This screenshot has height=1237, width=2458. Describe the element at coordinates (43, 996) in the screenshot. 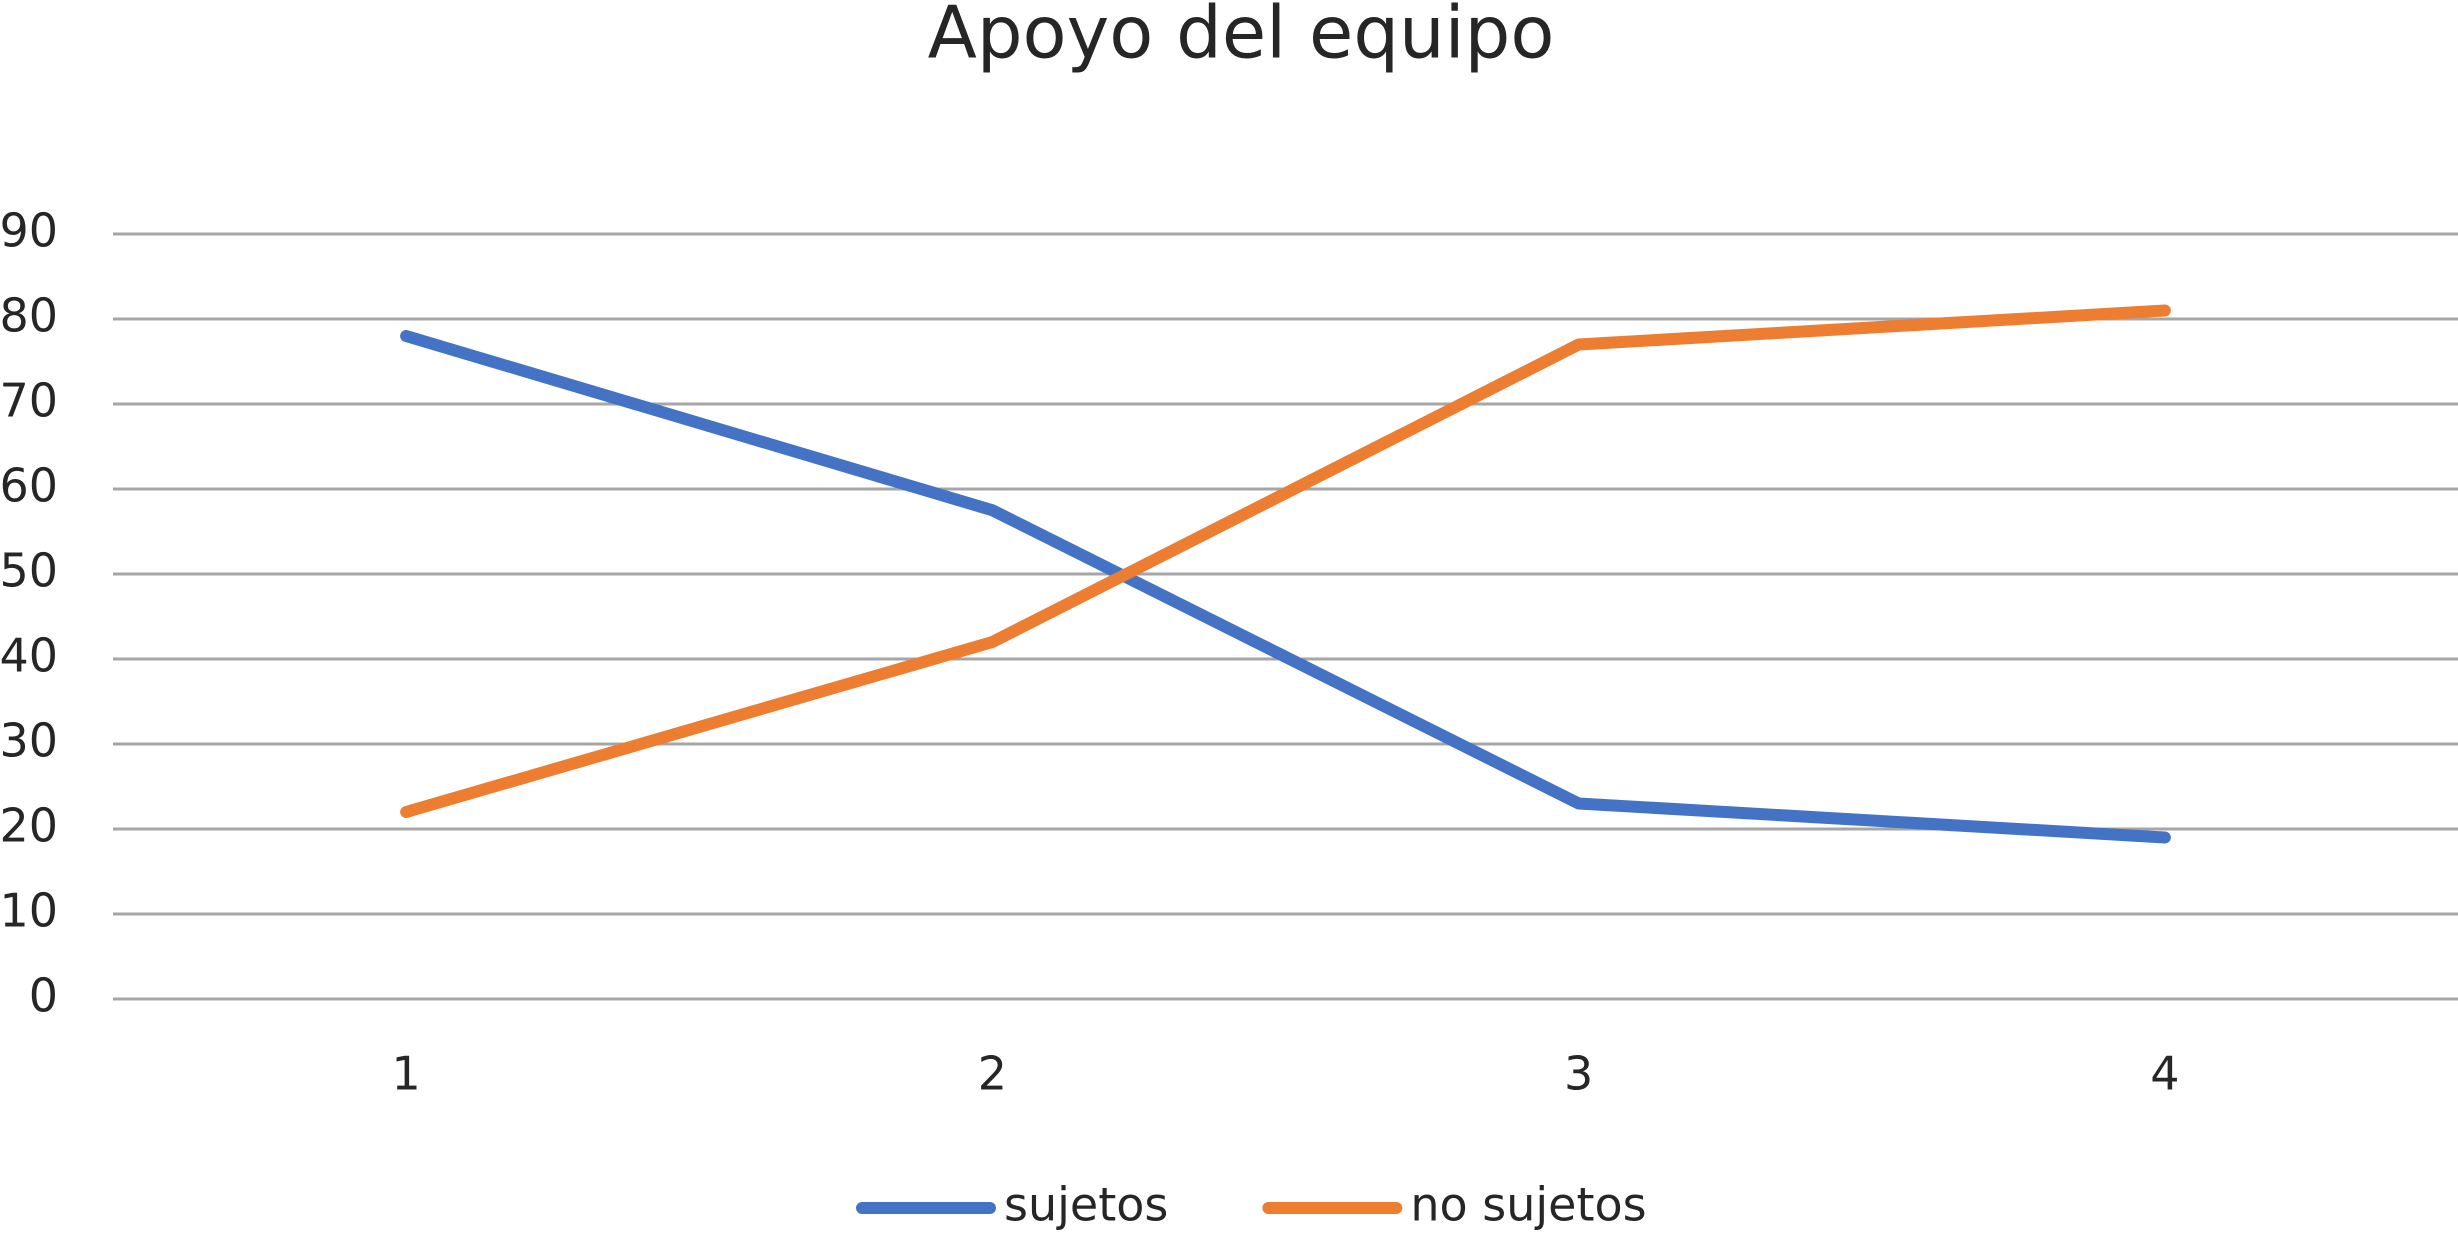

I see `y-tick-label: 0` at that location.